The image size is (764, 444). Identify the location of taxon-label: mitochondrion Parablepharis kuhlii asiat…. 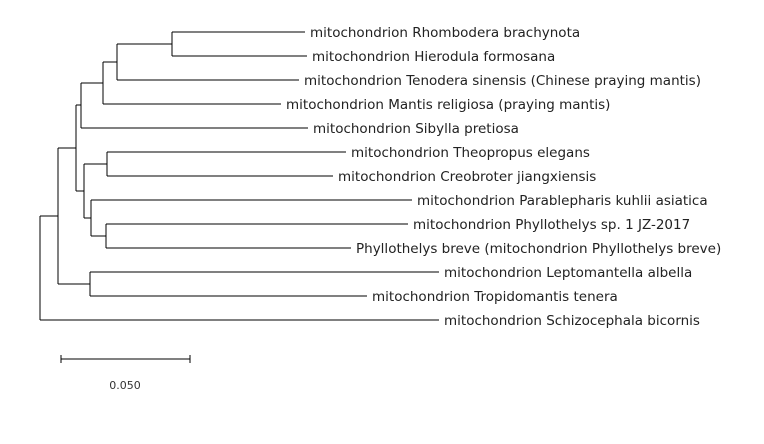
(562, 201).